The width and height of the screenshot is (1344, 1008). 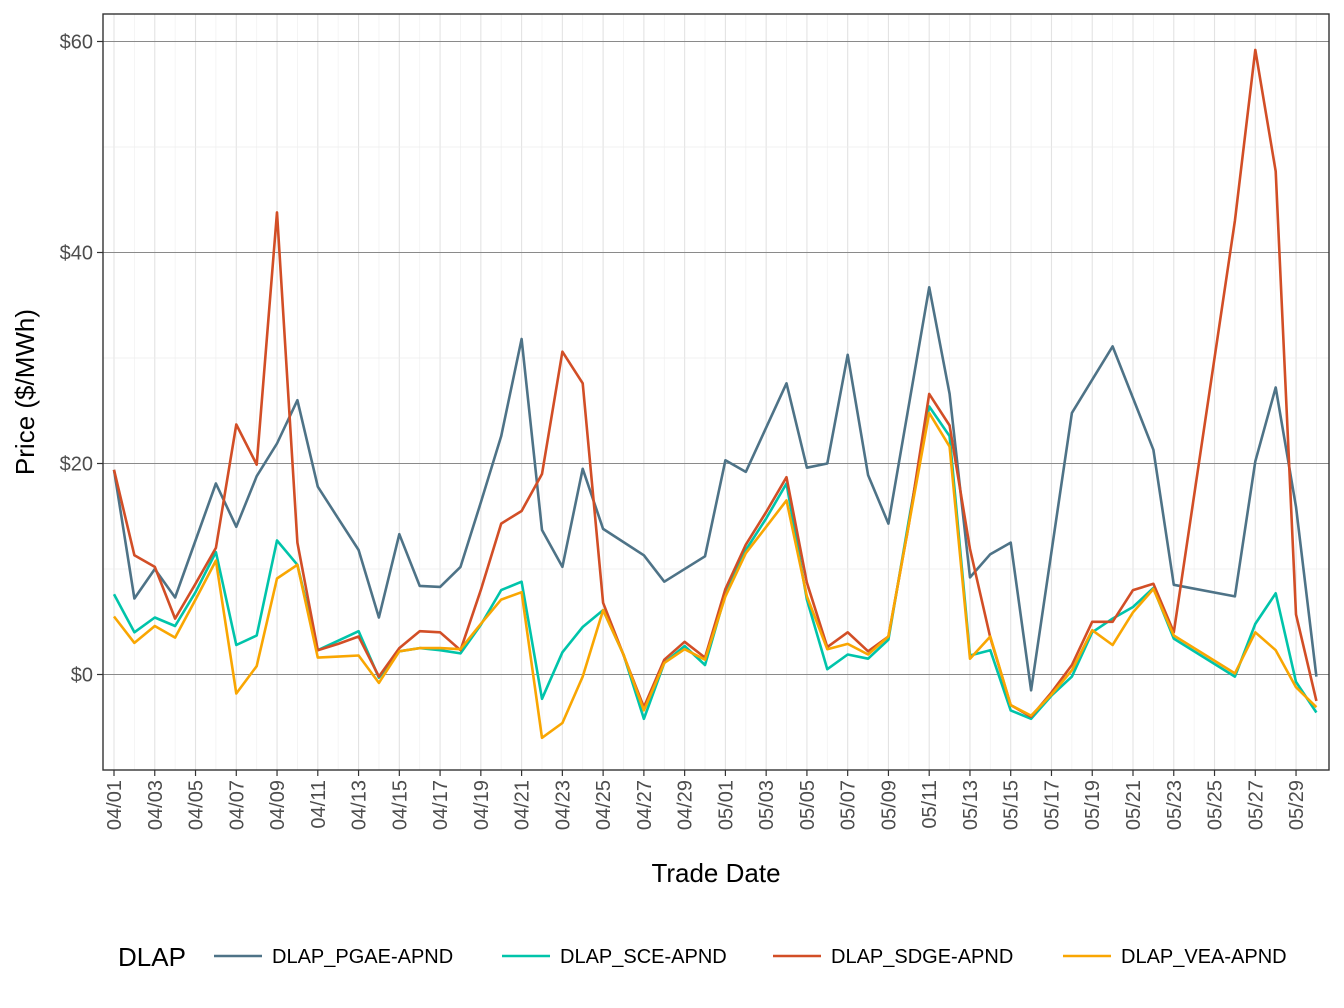 I want to click on x-tick-label: 04/21, so click(x=523, y=805).